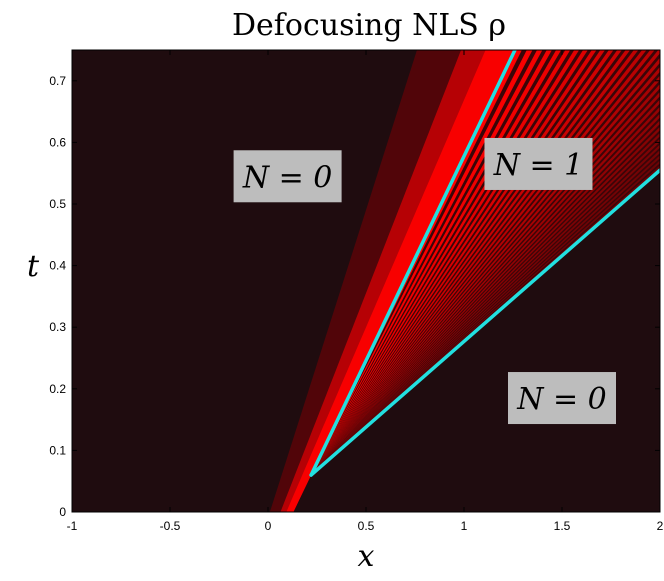 The width and height of the screenshot is (664, 581). What do you see at coordinates (170, 526) in the screenshot?
I see `x-tick-label: -0.5` at bounding box center [170, 526].